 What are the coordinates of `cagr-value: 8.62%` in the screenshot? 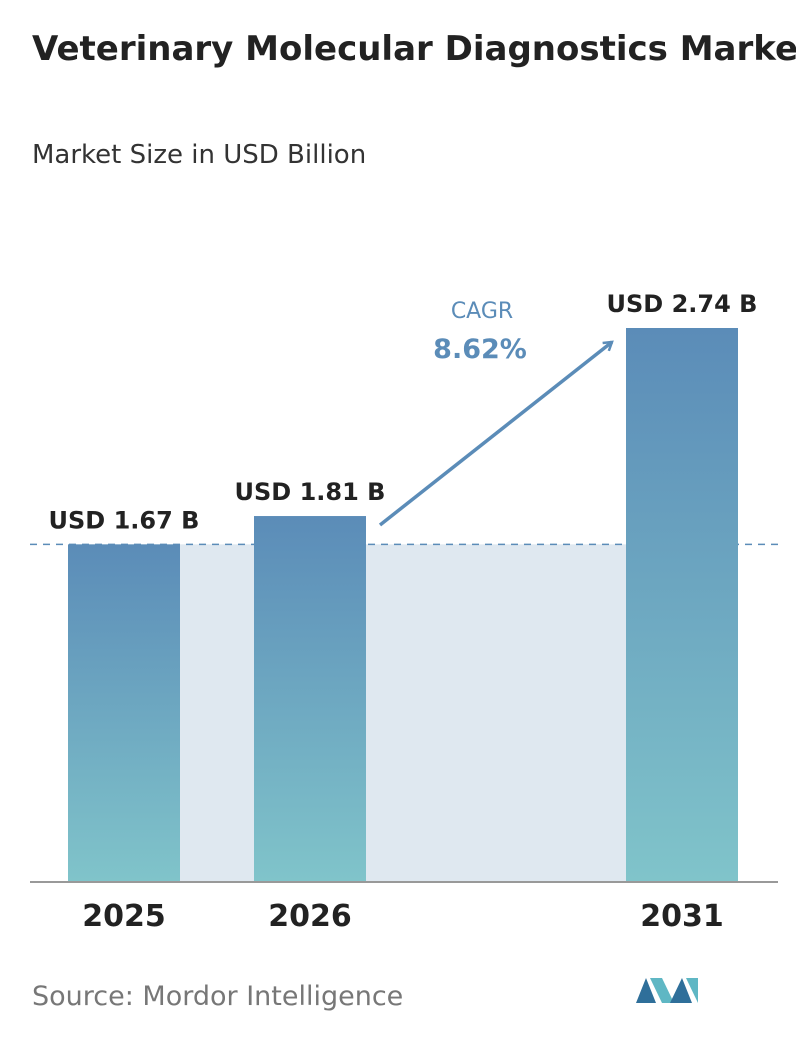 It's located at (480, 349).